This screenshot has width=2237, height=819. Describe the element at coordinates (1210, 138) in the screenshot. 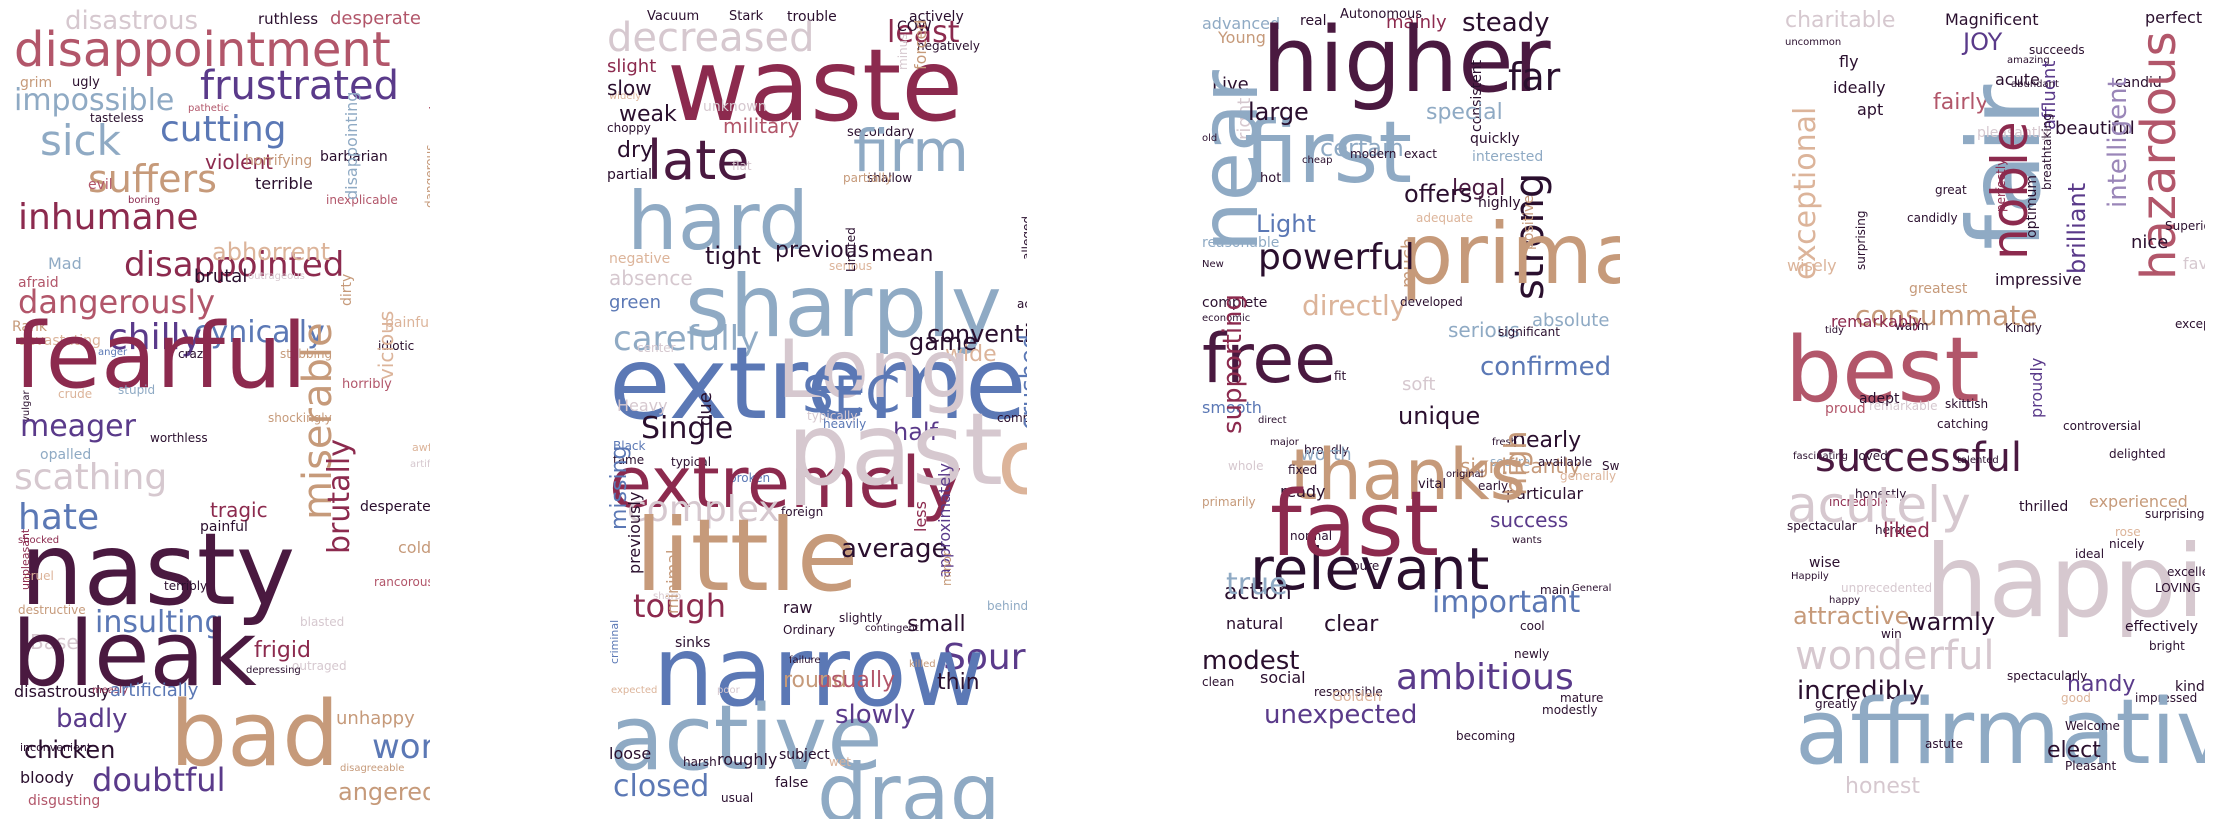

I see `cloud-word: old` at that location.